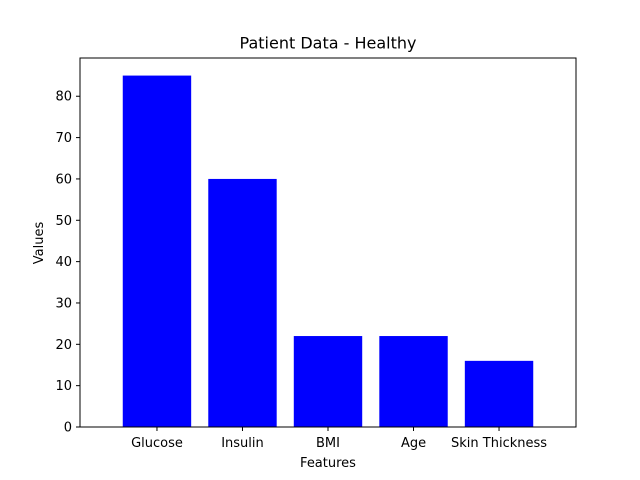  Describe the element at coordinates (328, 43) in the screenshot. I see `chart-title: Patient Data - Healthy` at that location.